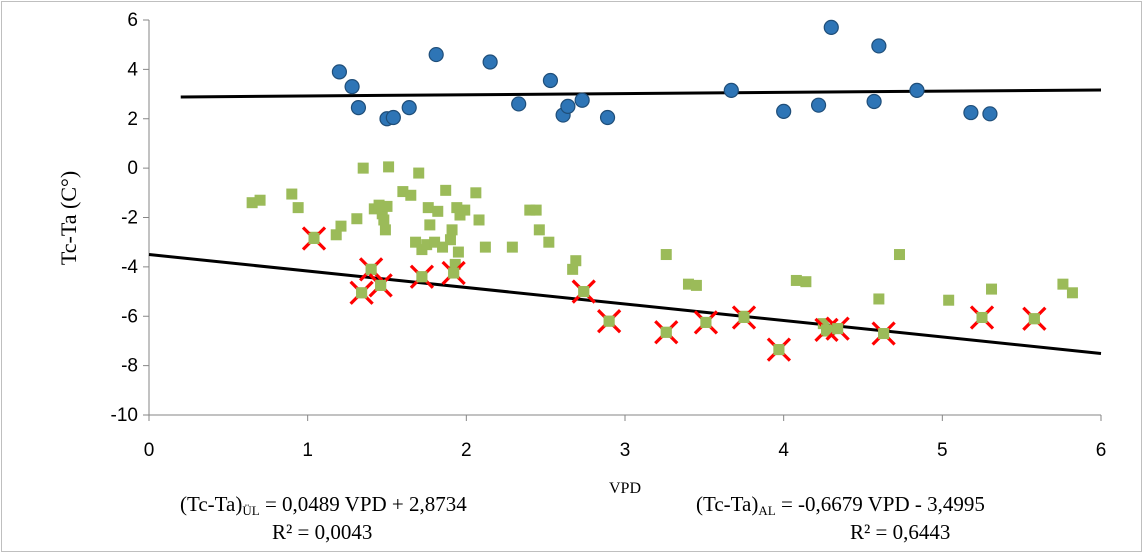  What do you see at coordinates (625, 488) in the screenshot?
I see `x-axis-label: VPD` at bounding box center [625, 488].